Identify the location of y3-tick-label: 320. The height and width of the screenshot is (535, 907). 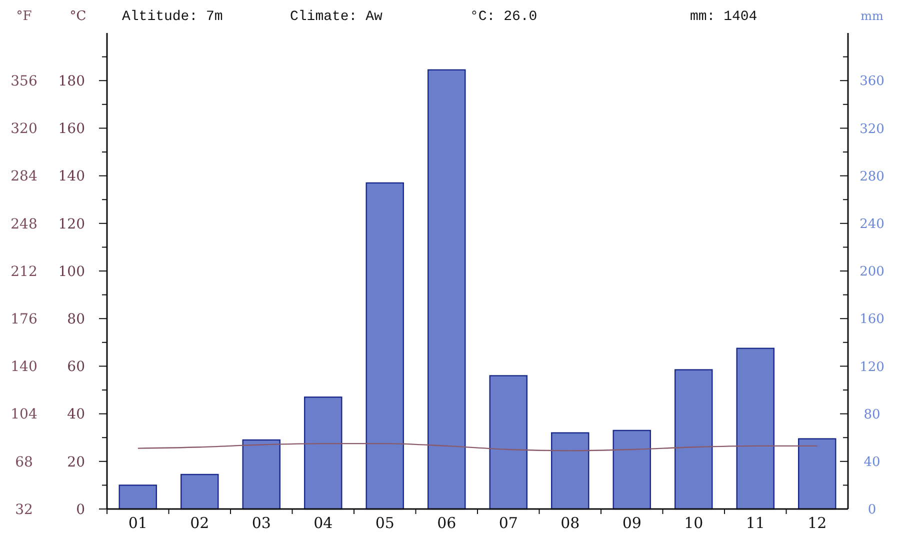
(24, 129).